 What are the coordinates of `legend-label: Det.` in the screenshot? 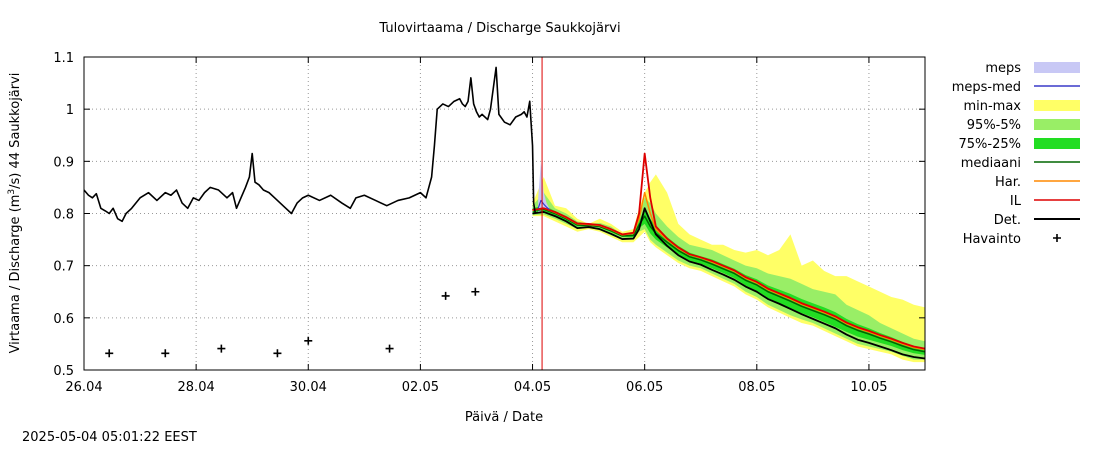 It's located at (1007, 220).